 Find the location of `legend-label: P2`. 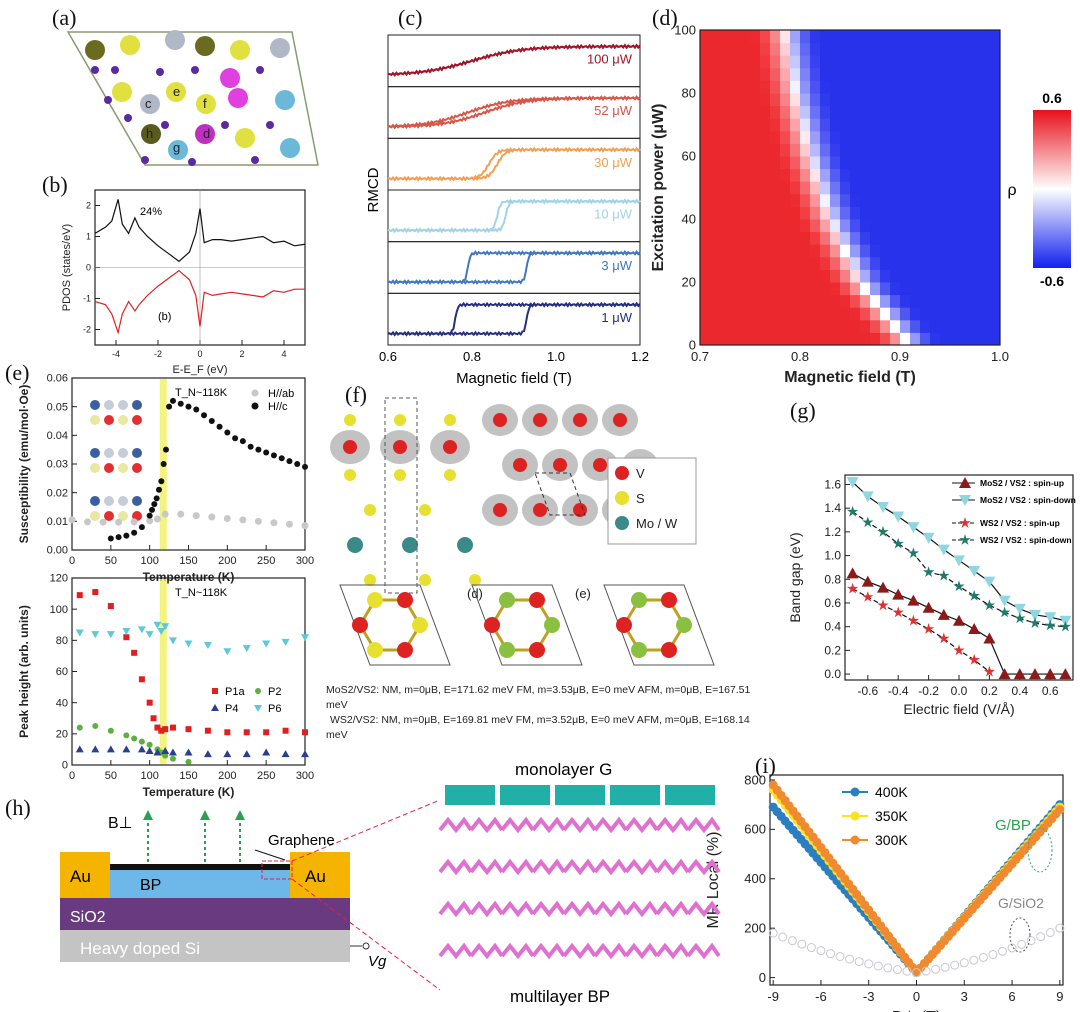

legend-label: P2 is located at coordinates (274, 692).